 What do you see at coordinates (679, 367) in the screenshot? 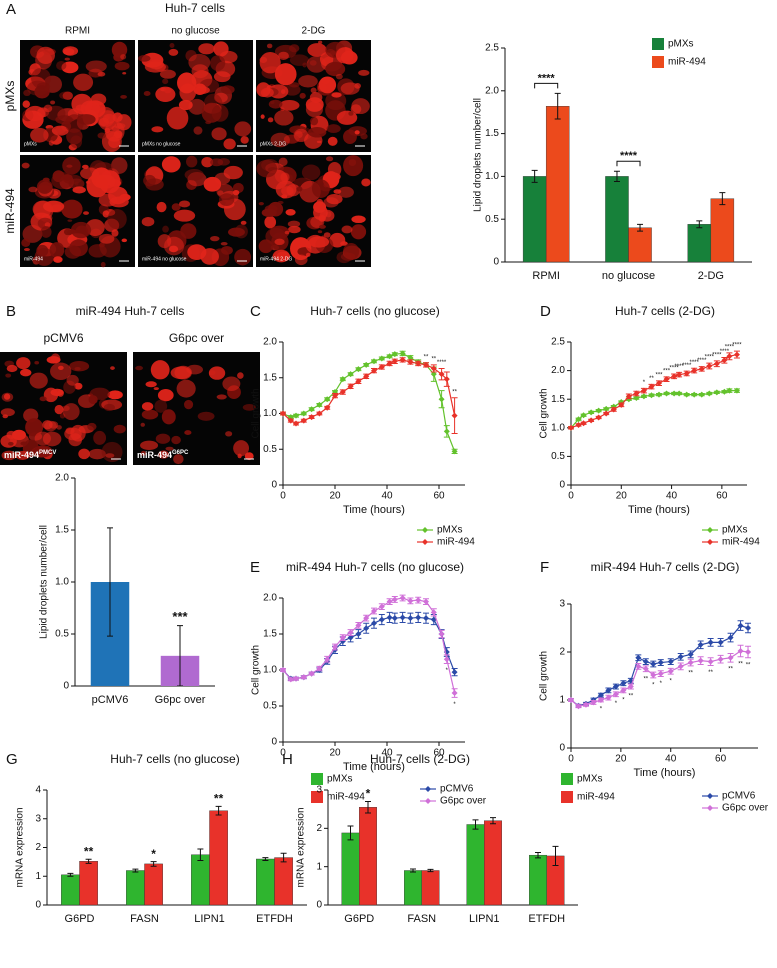
I see `significance: ****` at bounding box center [679, 367].